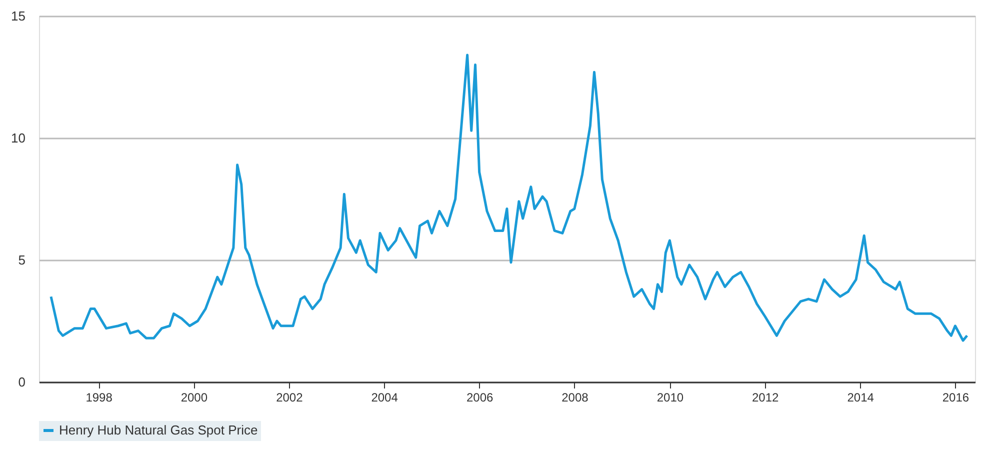 Image resolution: width=989 pixels, height=449 pixels. Describe the element at coordinates (18, 138) in the screenshot. I see `y-tick-label: 10` at that location.